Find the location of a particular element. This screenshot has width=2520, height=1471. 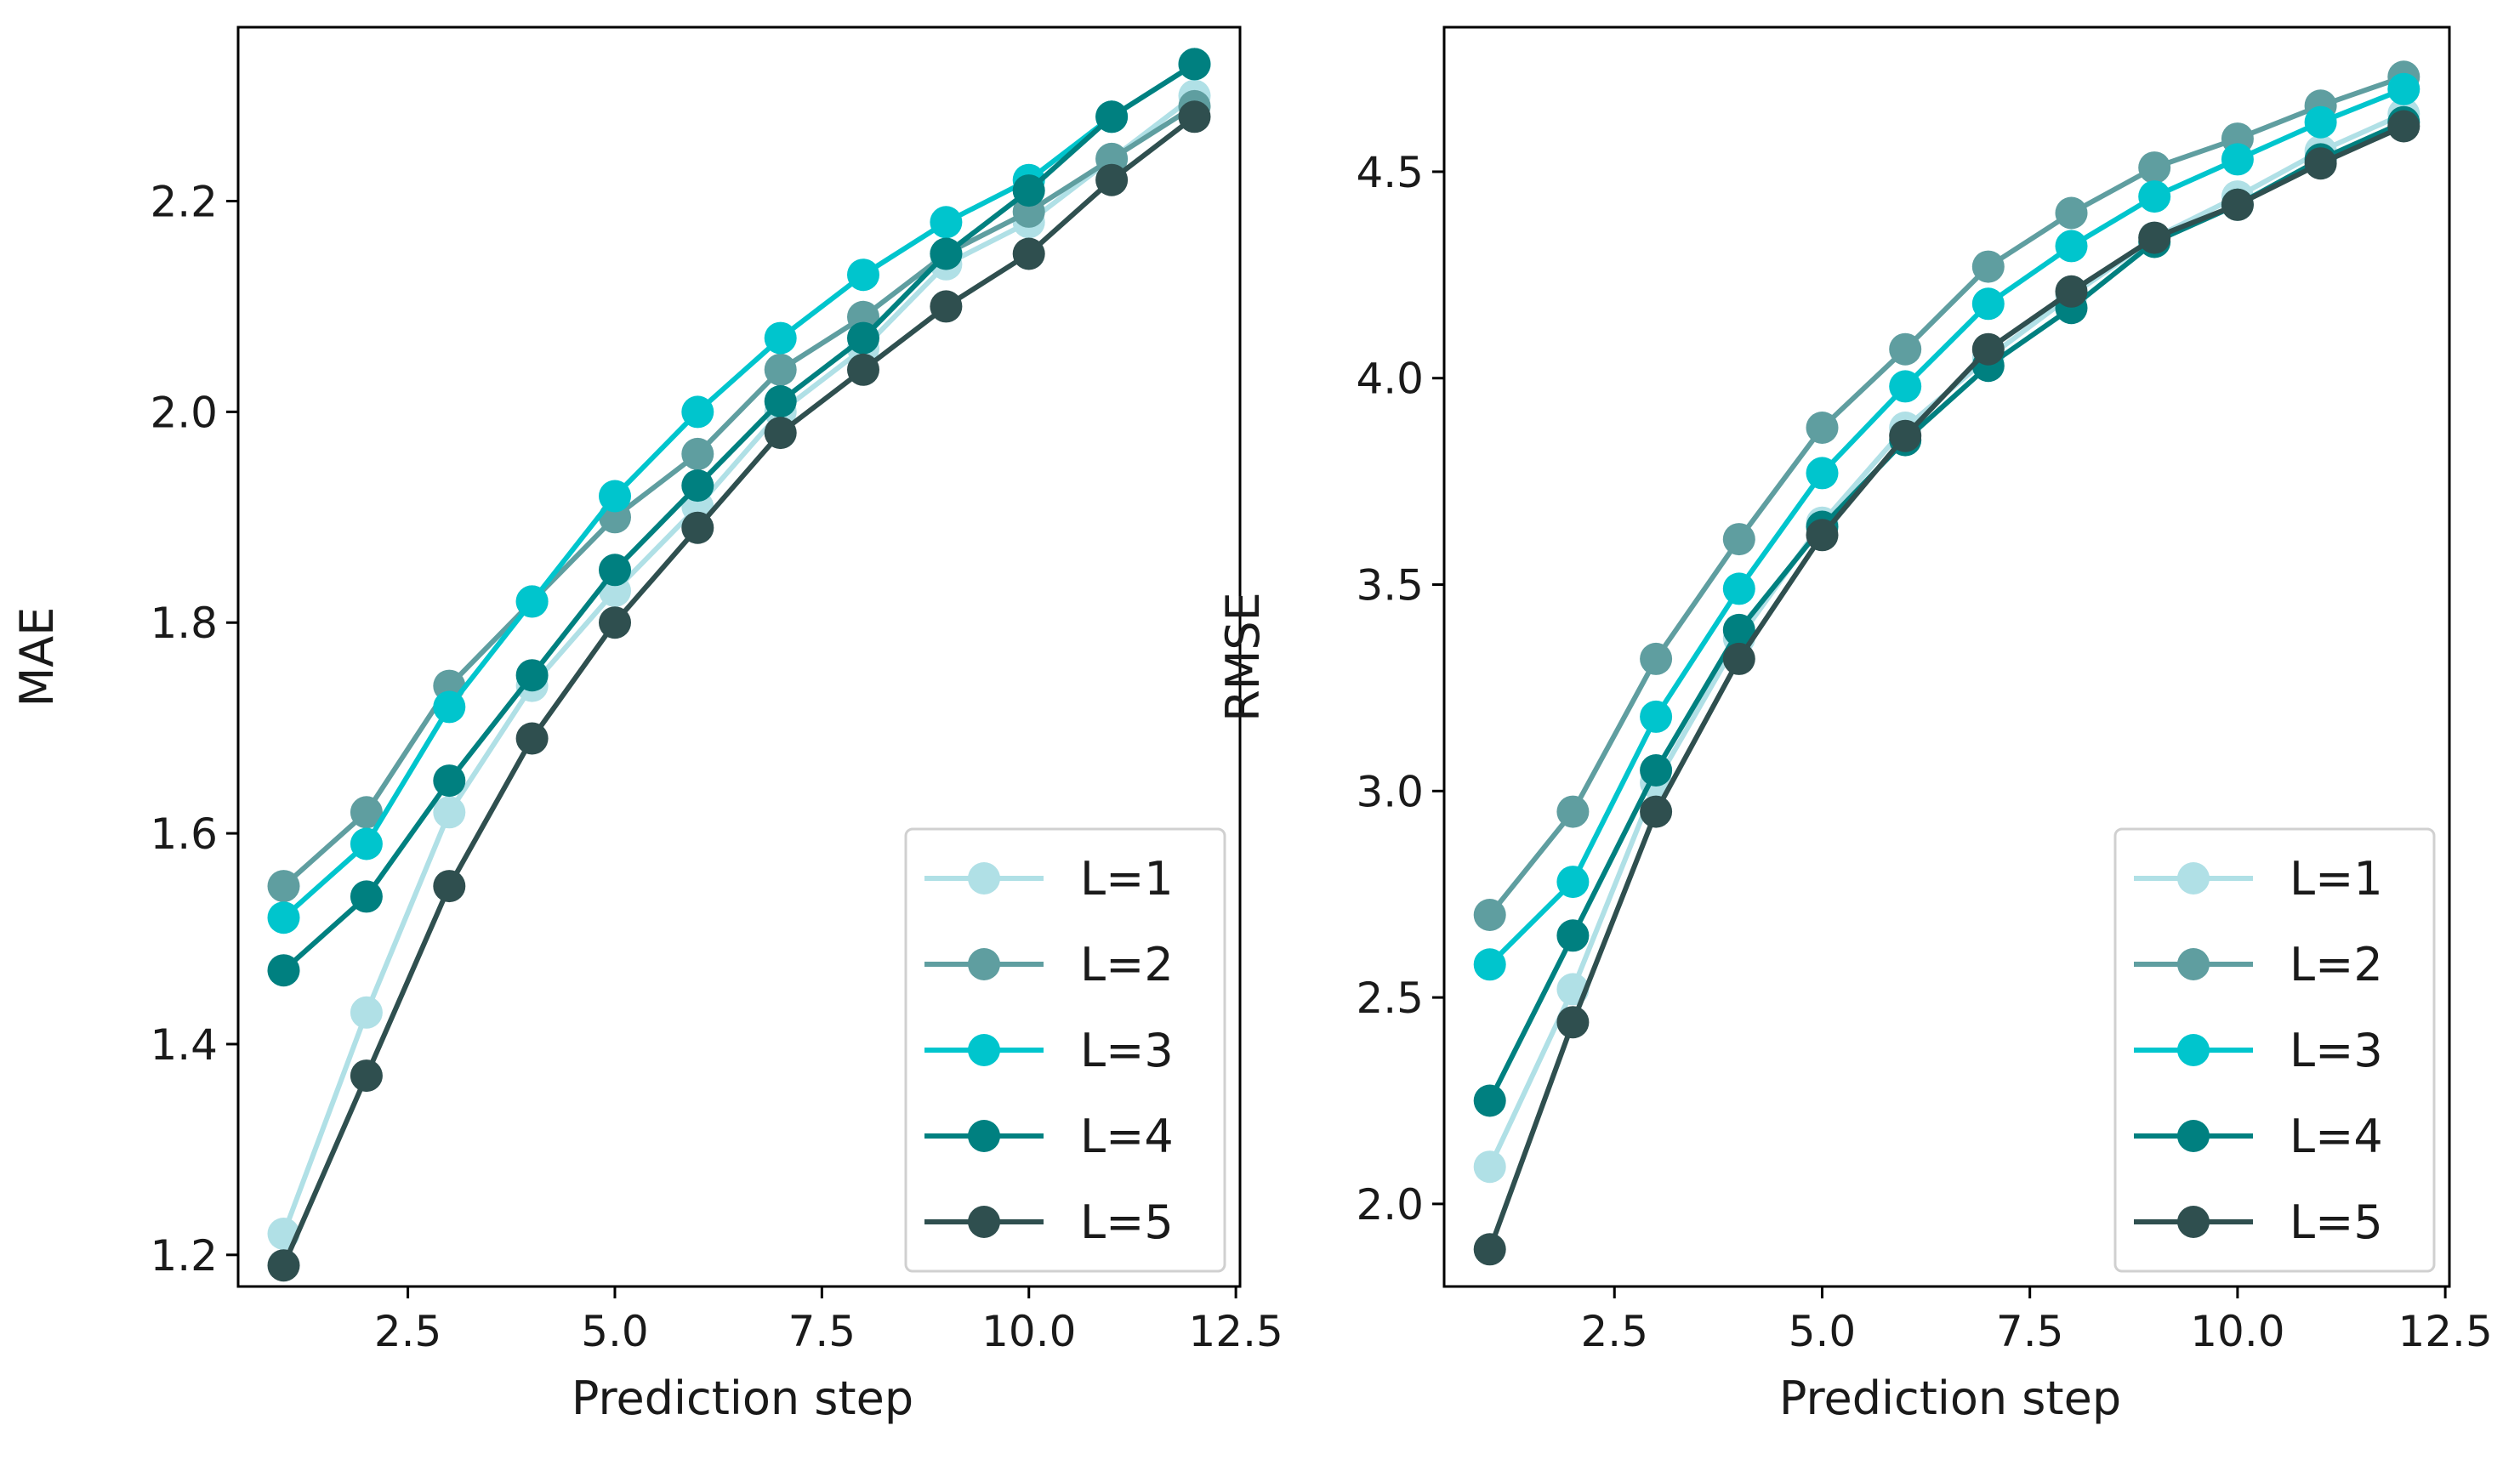

mae-legend-label: L=3 is located at coordinates (1127, 1050).